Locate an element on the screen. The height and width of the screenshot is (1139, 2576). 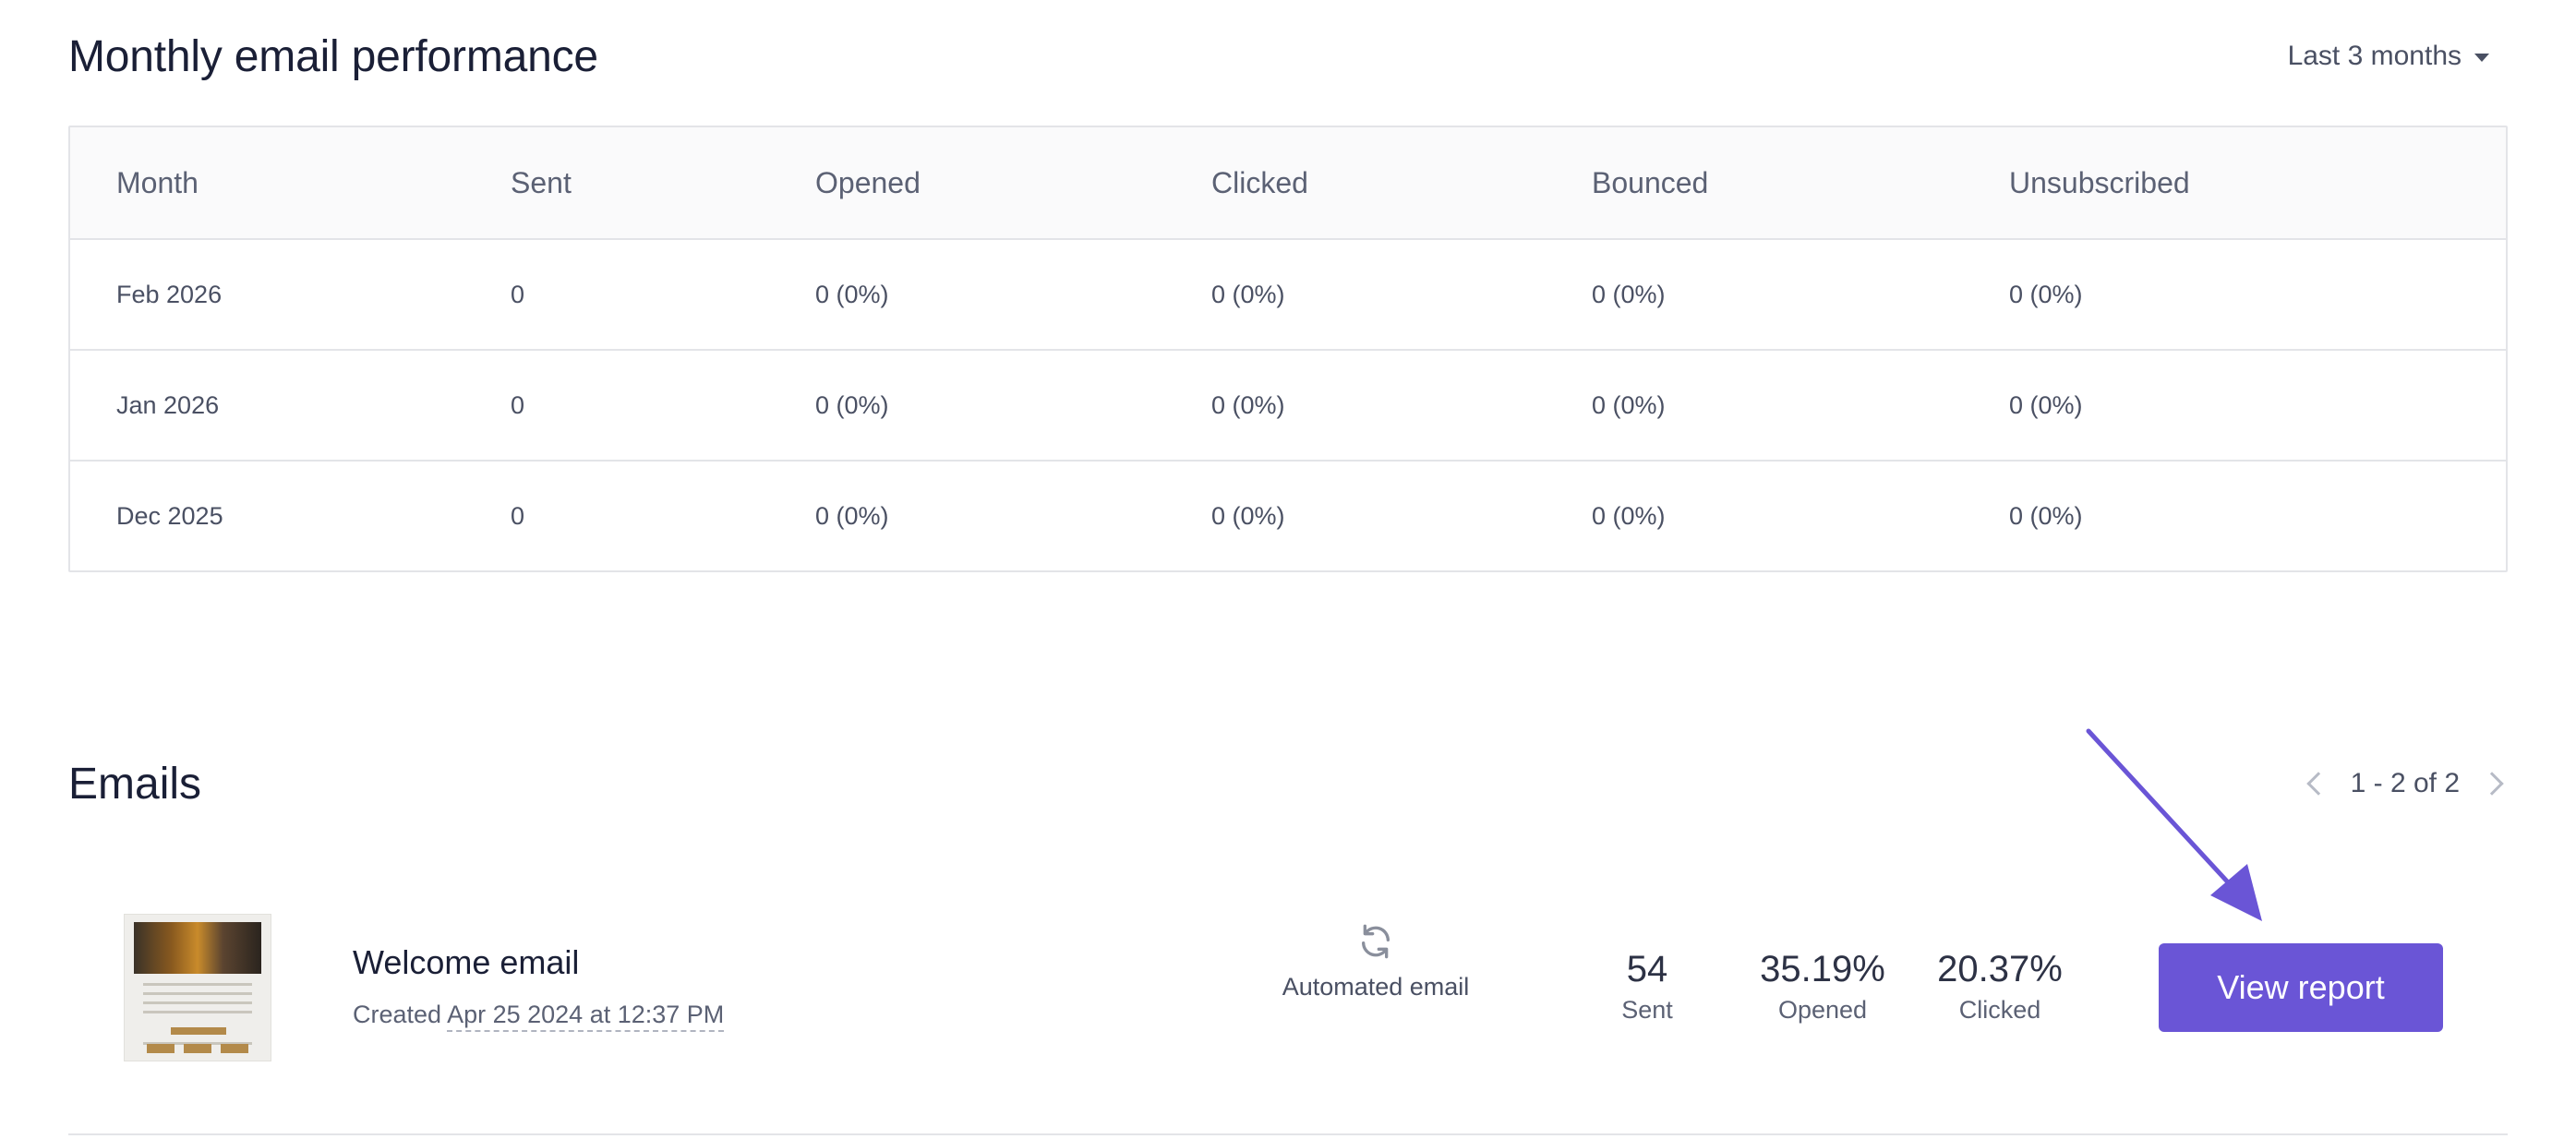
performance-header: Monthly email performance Last 3 months is located at coordinates (1288, 60).